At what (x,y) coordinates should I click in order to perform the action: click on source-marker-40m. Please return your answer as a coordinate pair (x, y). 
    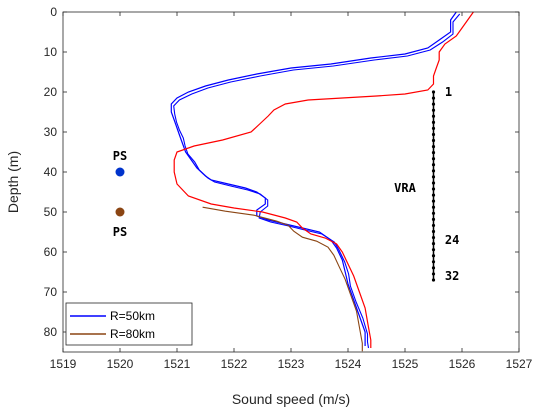
    Looking at the image, I should click on (120, 172).